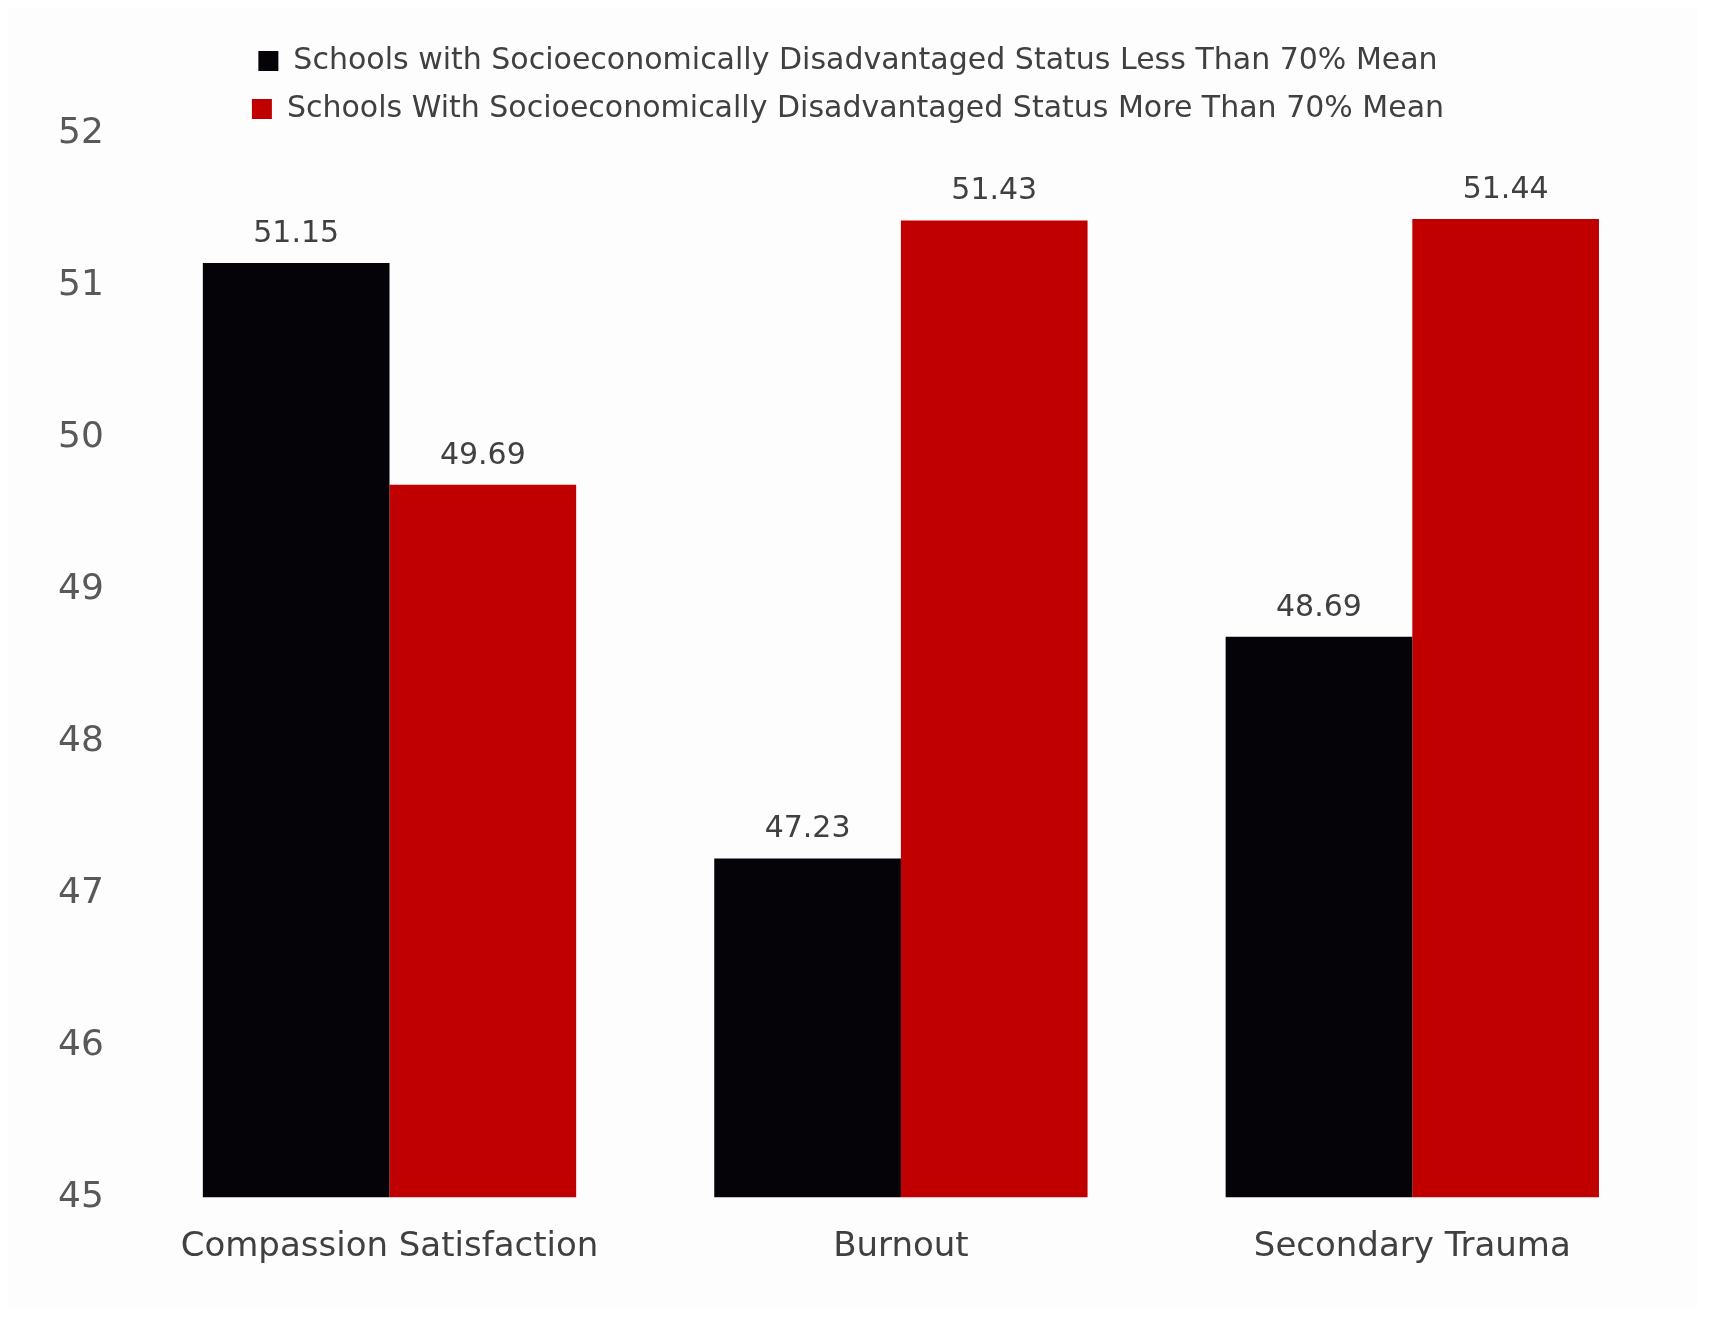  Describe the element at coordinates (389, 1244) in the screenshot. I see `x-tick-label: Compassion Satisfaction` at that location.